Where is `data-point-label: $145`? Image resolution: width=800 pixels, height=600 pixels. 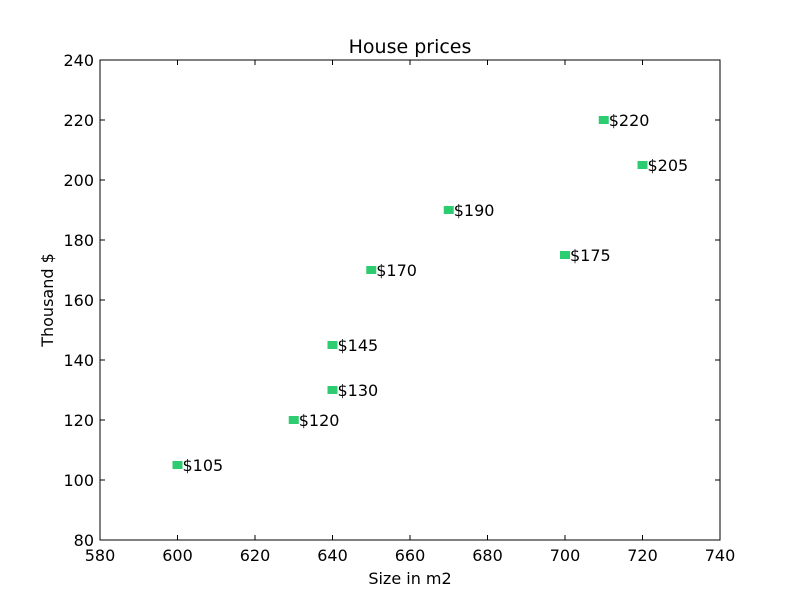
data-point-label: $145 is located at coordinates (358, 345).